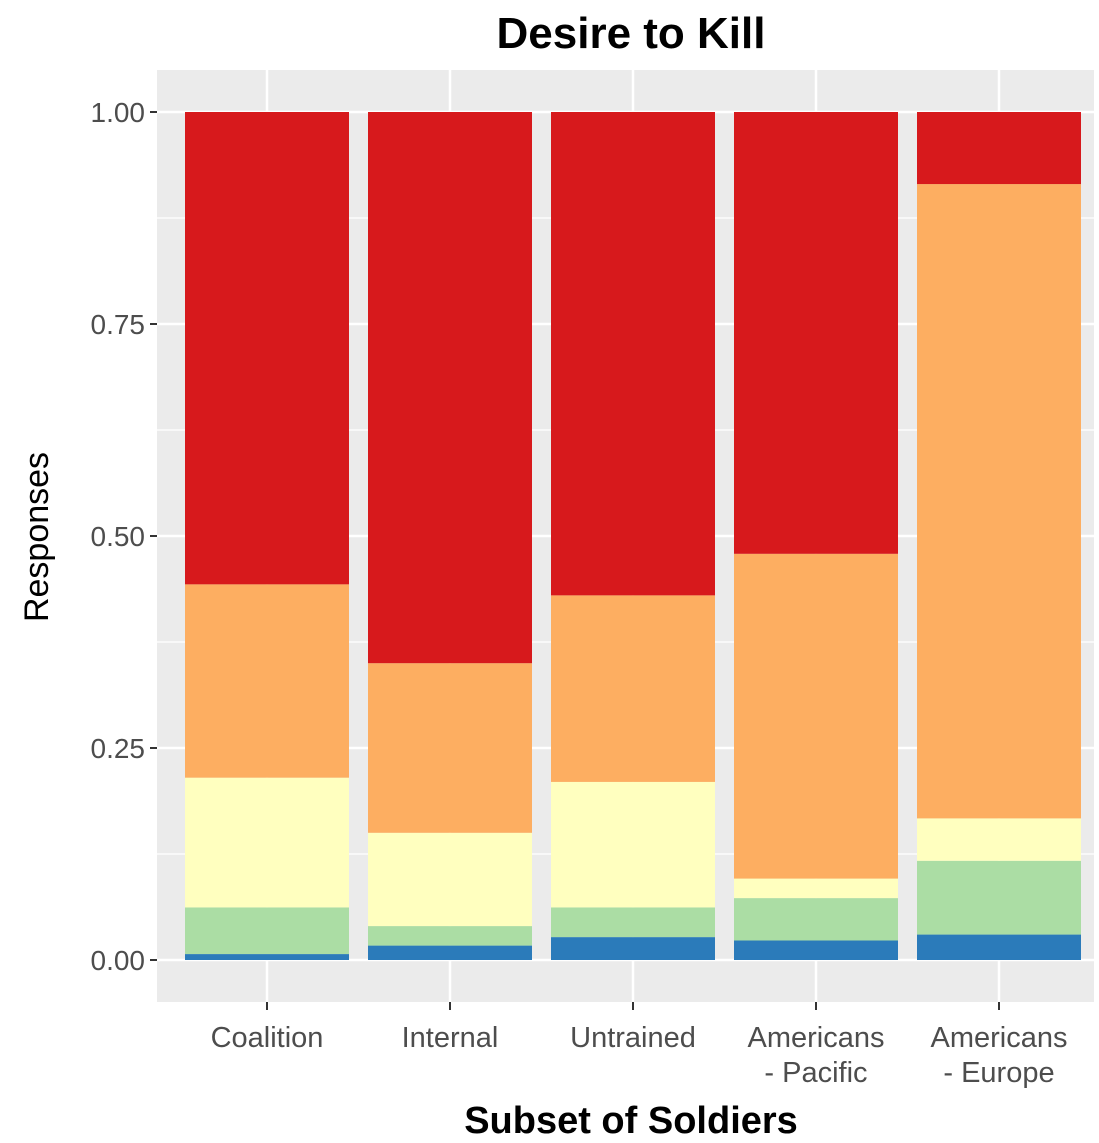 Image resolution: width=1099 pixels, height=1143 pixels. I want to click on y-tick-label: 0.00, so click(118, 960).